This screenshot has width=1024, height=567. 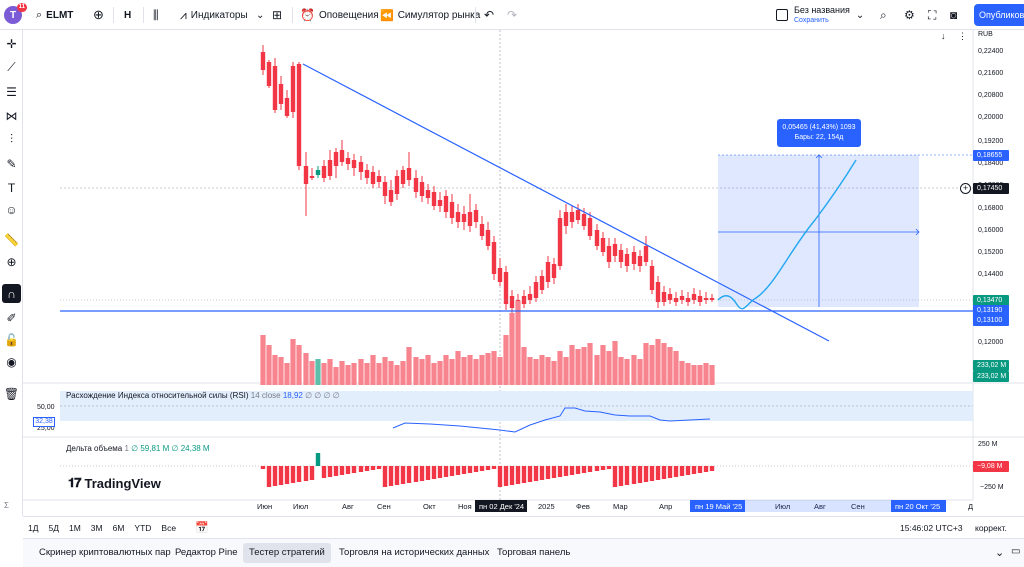 I want to click on tab-strategy-tester: Тестер стратегий, so click(x=287, y=553).